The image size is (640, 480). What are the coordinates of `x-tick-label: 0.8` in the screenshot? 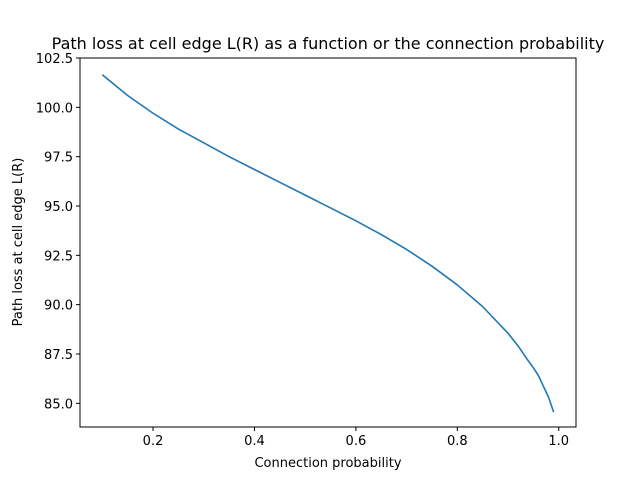 It's located at (457, 441).